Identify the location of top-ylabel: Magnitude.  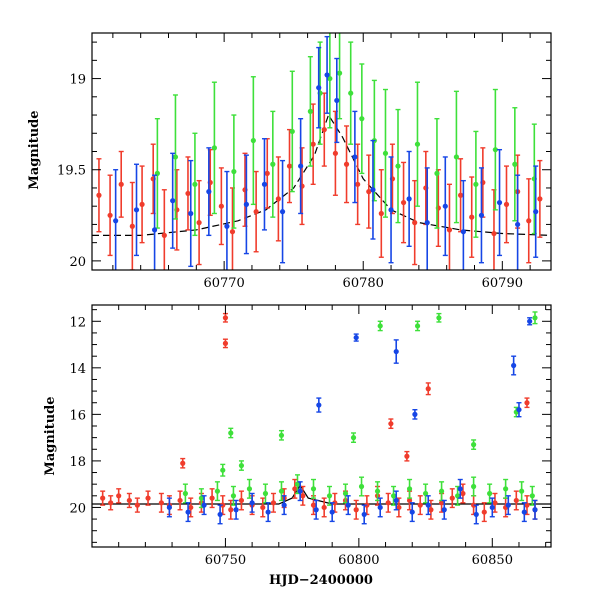
(34, 149).